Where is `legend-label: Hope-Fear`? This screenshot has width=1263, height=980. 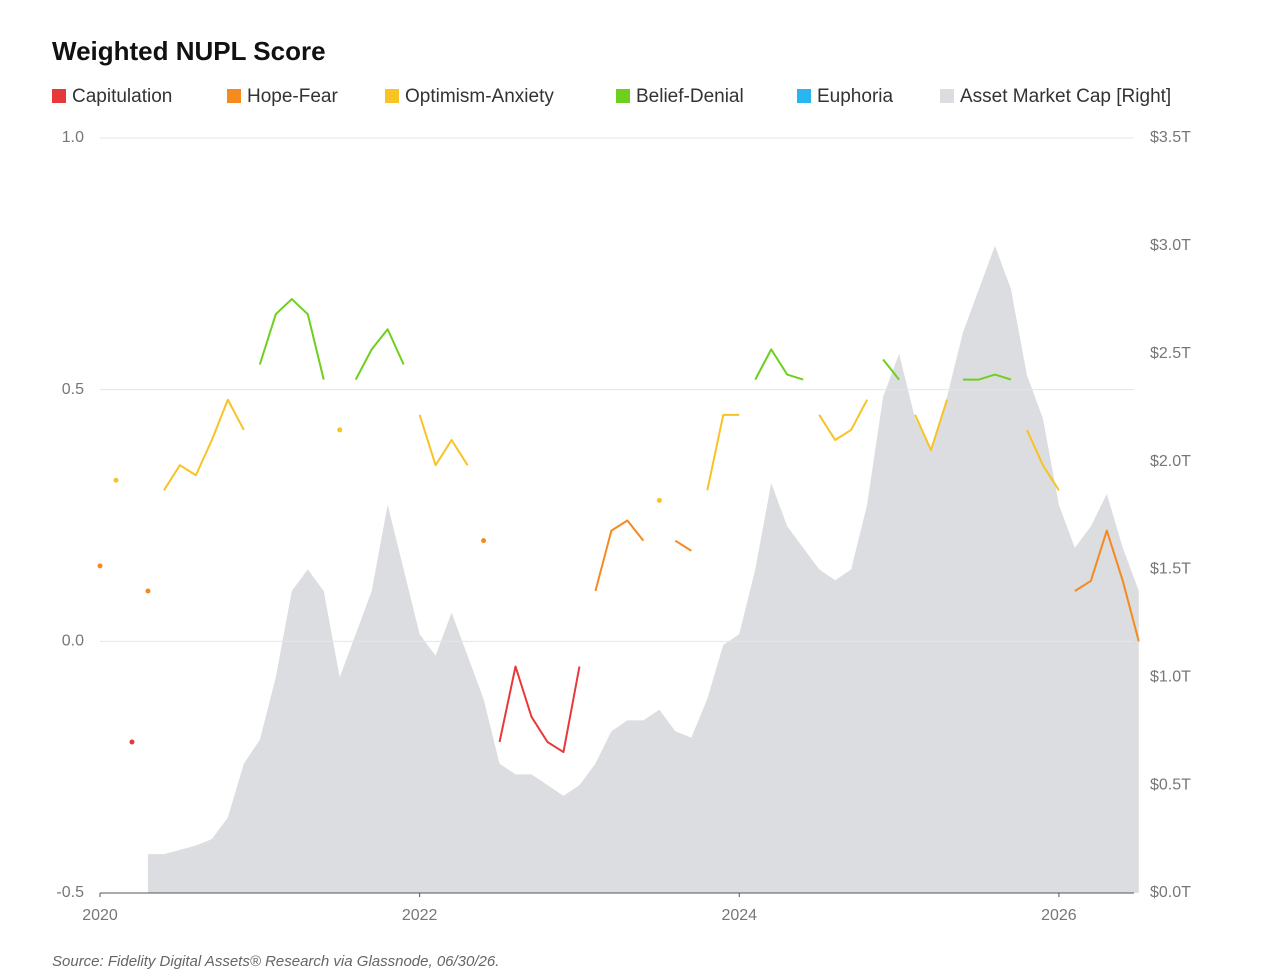 legend-label: Hope-Fear is located at coordinates (292, 96).